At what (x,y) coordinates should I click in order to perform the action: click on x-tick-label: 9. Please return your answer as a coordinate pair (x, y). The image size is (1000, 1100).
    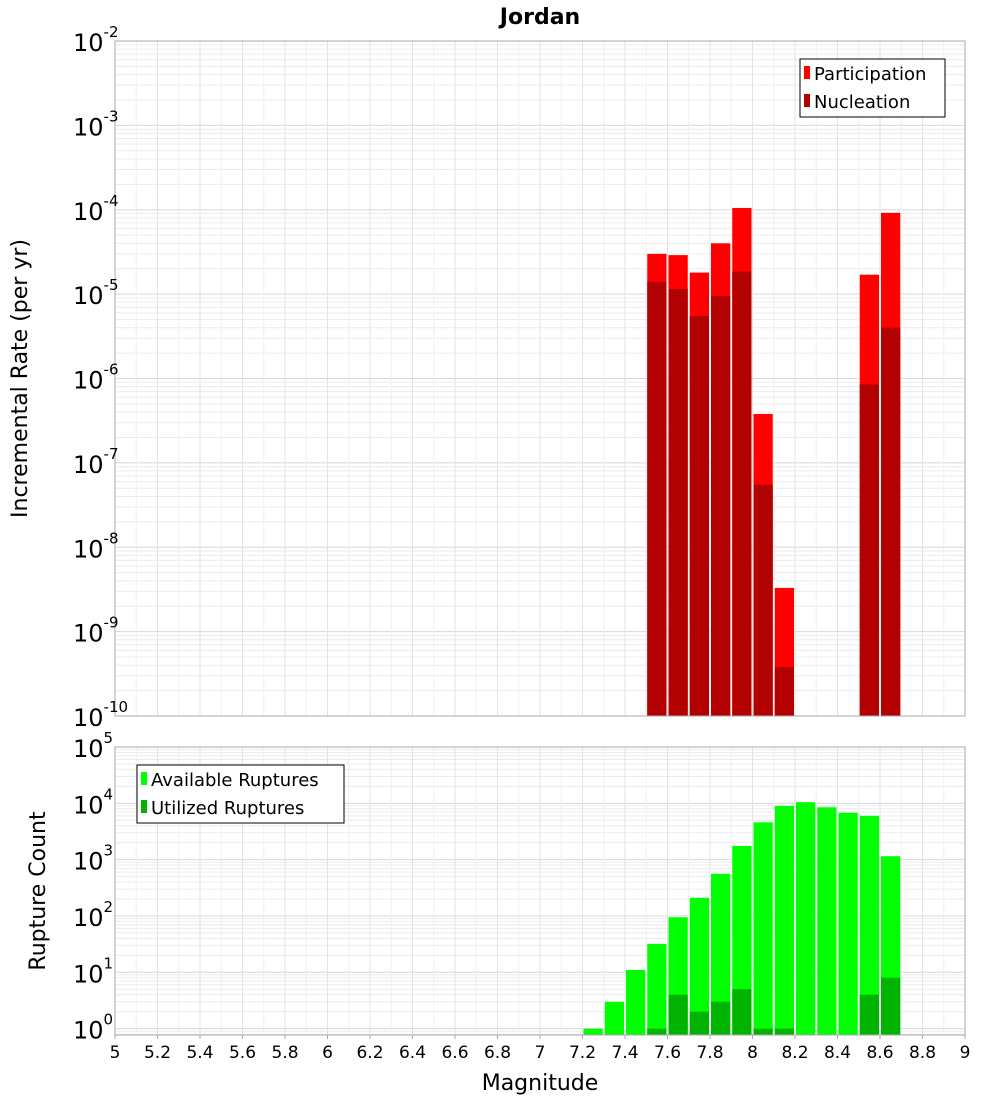
    Looking at the image, I should click on (965, 1053).